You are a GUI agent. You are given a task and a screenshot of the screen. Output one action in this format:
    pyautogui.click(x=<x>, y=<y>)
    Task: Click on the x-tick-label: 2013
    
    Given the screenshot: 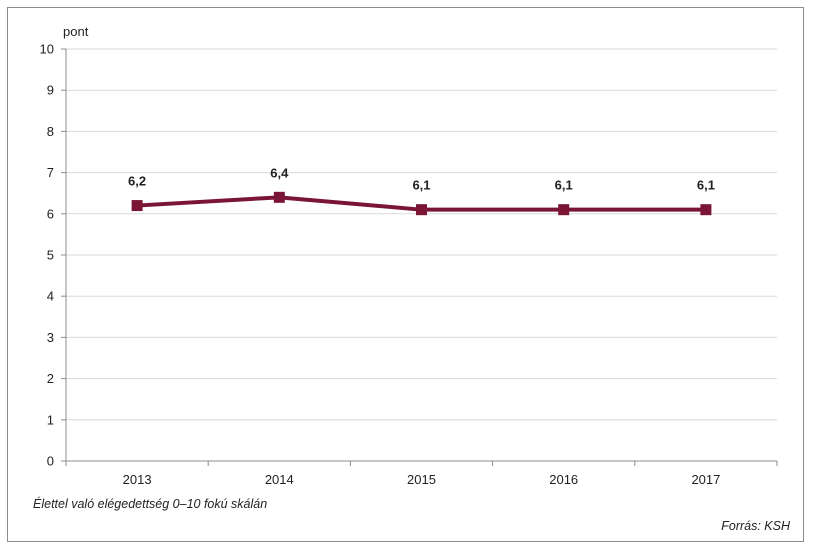 What is the action you would take?
    pyautogui.click(x=137, y=479)
    